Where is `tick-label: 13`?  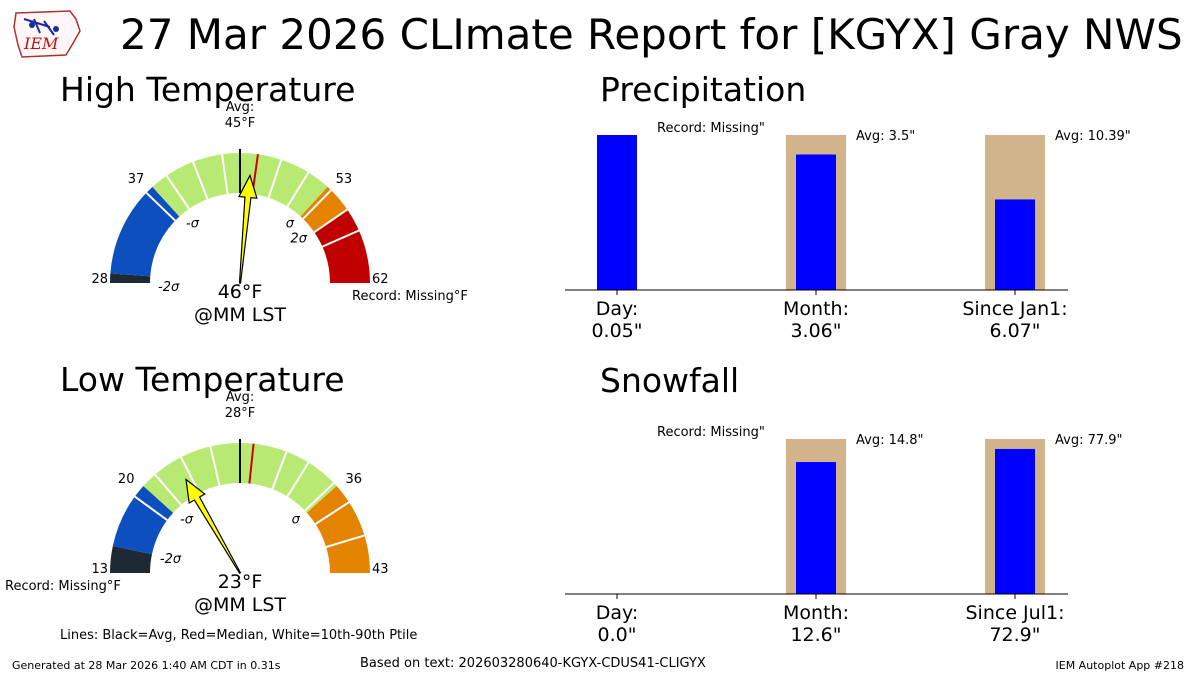 tick-label: 13 is located at coordinates (99, 569).